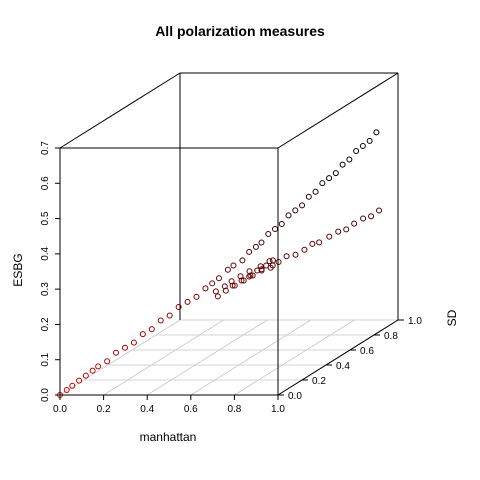 This screenshot has height=480, width=480. What do you see at coordinates (45, 289) in the screenshot?
I see `z-tick-label: 0.3` at bounding box center [45, 289].